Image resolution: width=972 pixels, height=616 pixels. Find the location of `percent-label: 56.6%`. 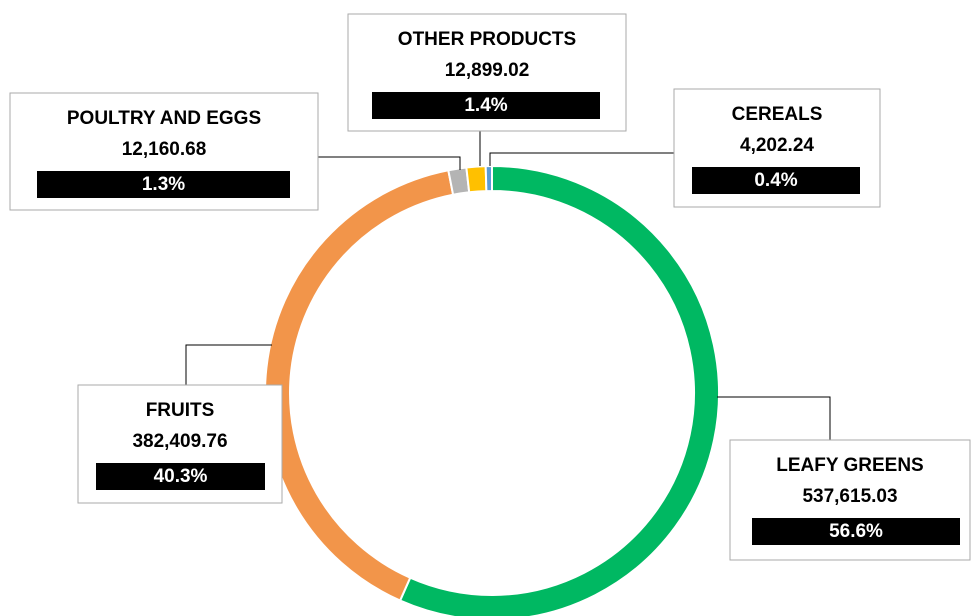

percent-label: 56.6% is located at coordinates (856, 531).